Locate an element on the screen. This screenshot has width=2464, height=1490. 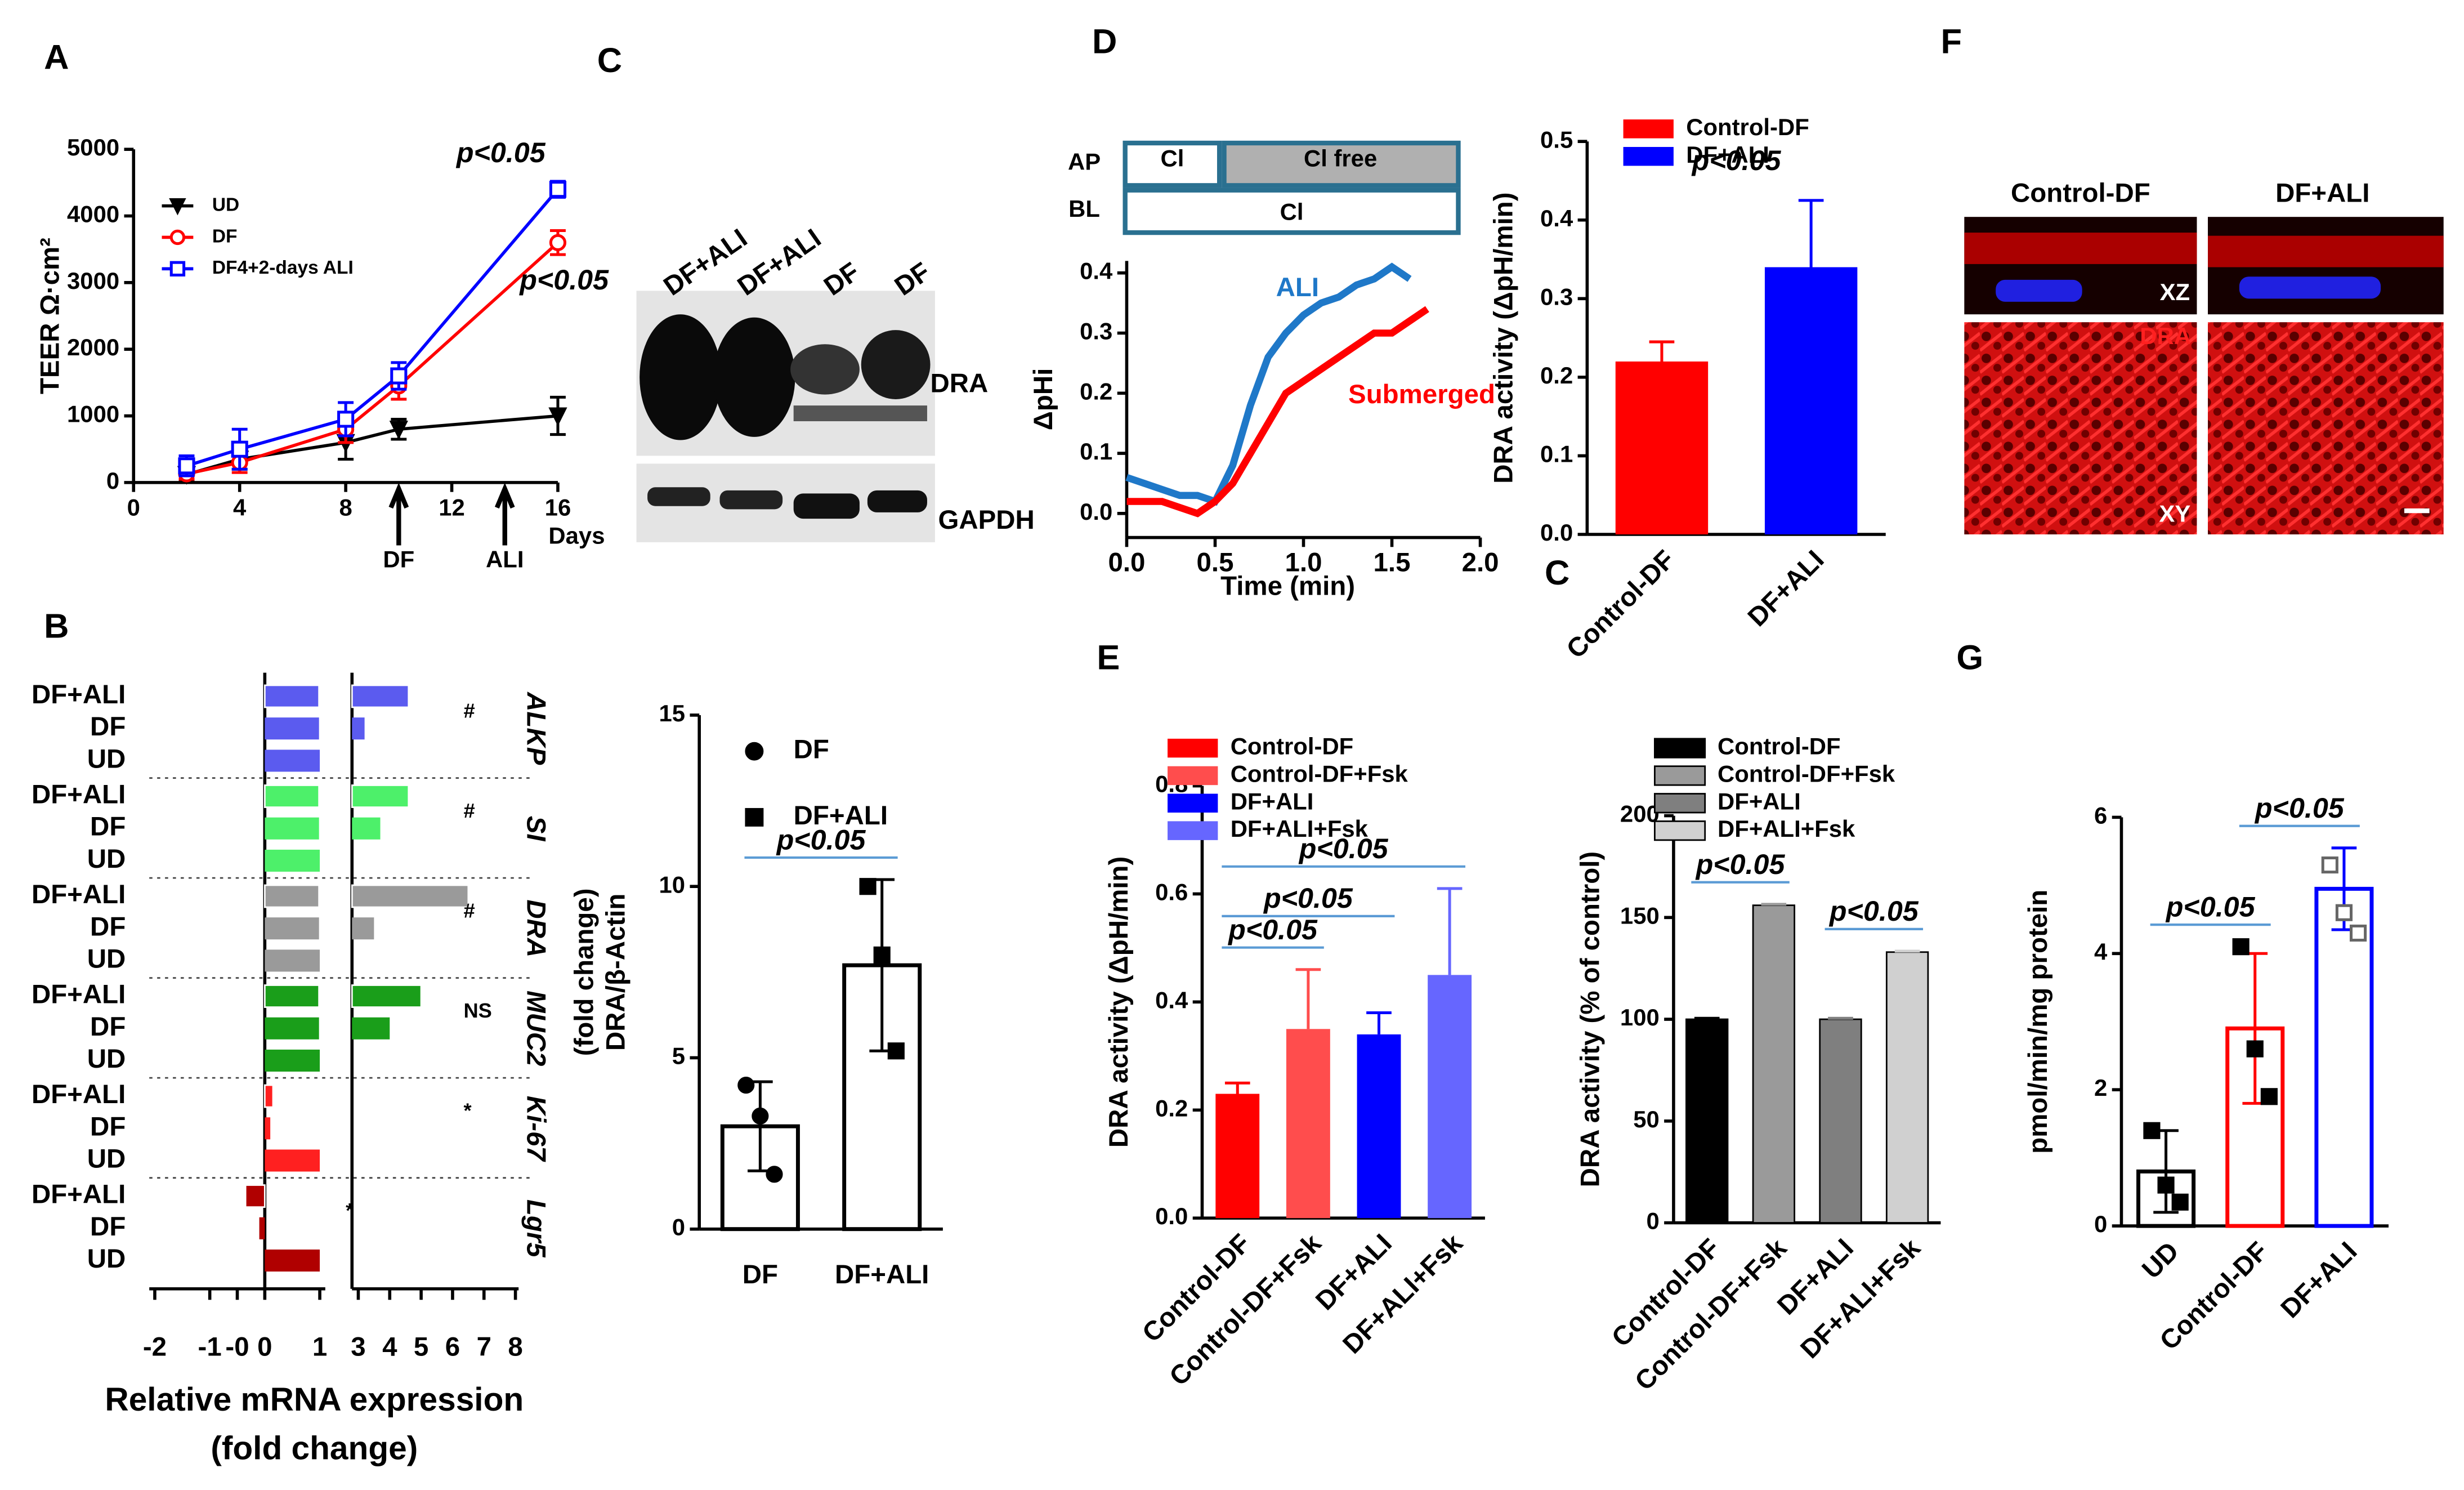
series-label: ALI is located at coordinates (1298, 287).